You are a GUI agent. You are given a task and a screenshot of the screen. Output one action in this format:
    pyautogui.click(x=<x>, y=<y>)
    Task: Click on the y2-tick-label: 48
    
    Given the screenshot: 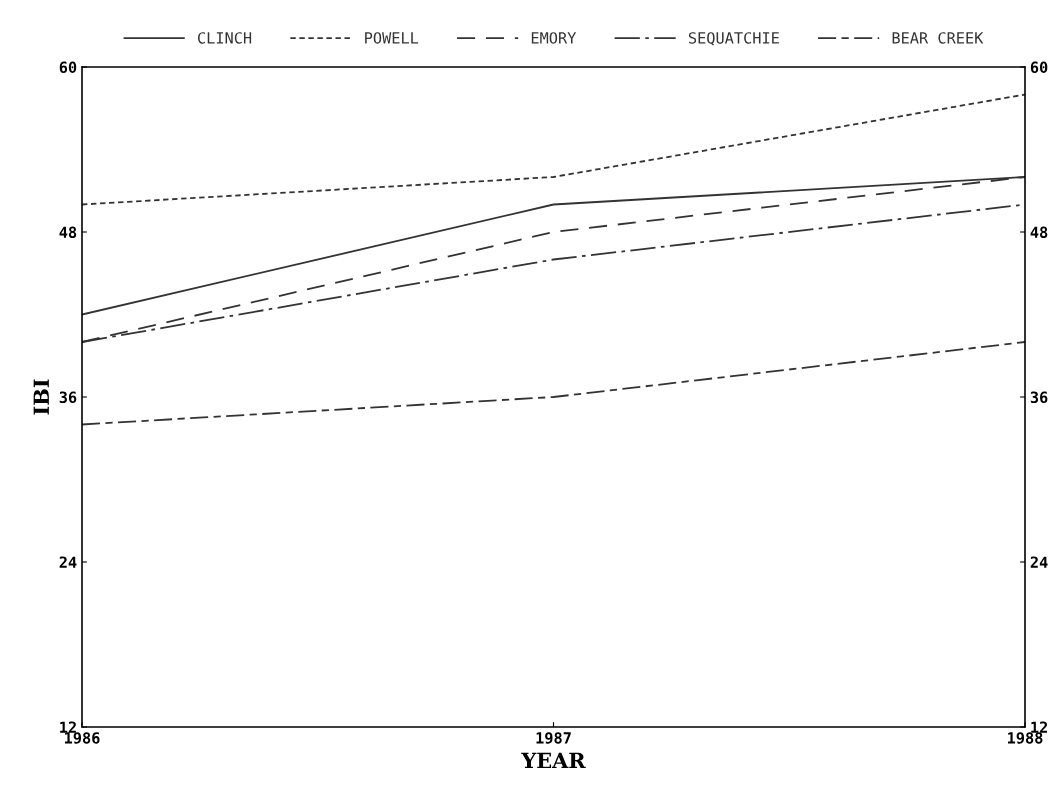 What is the action you would take?
    pyautogui.click(x=1039, y=232)
    